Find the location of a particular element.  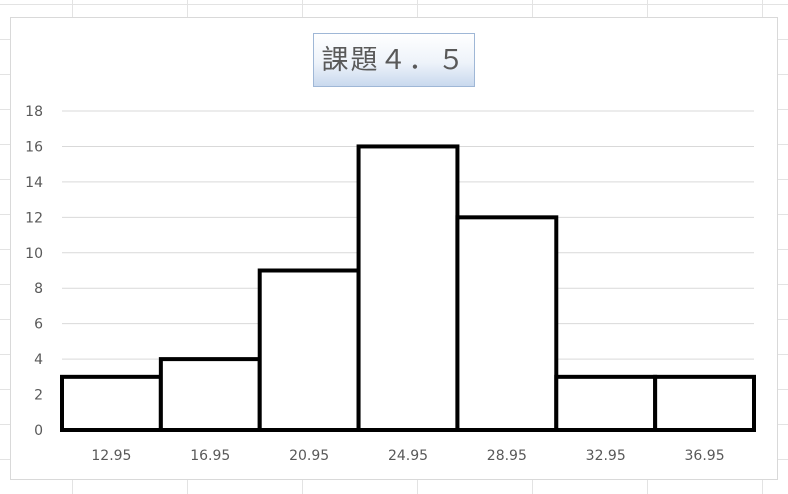

y-tick-label: 18 is located at coordinates (34, 112).